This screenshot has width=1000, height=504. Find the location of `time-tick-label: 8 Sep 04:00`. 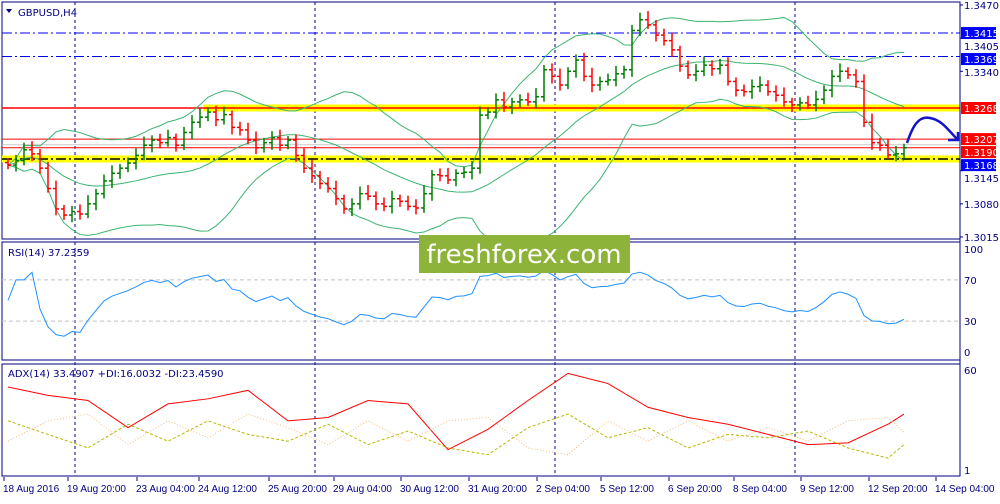

time-tick-label: 8 Sep 04:00 is located at coordinates (760, 489).